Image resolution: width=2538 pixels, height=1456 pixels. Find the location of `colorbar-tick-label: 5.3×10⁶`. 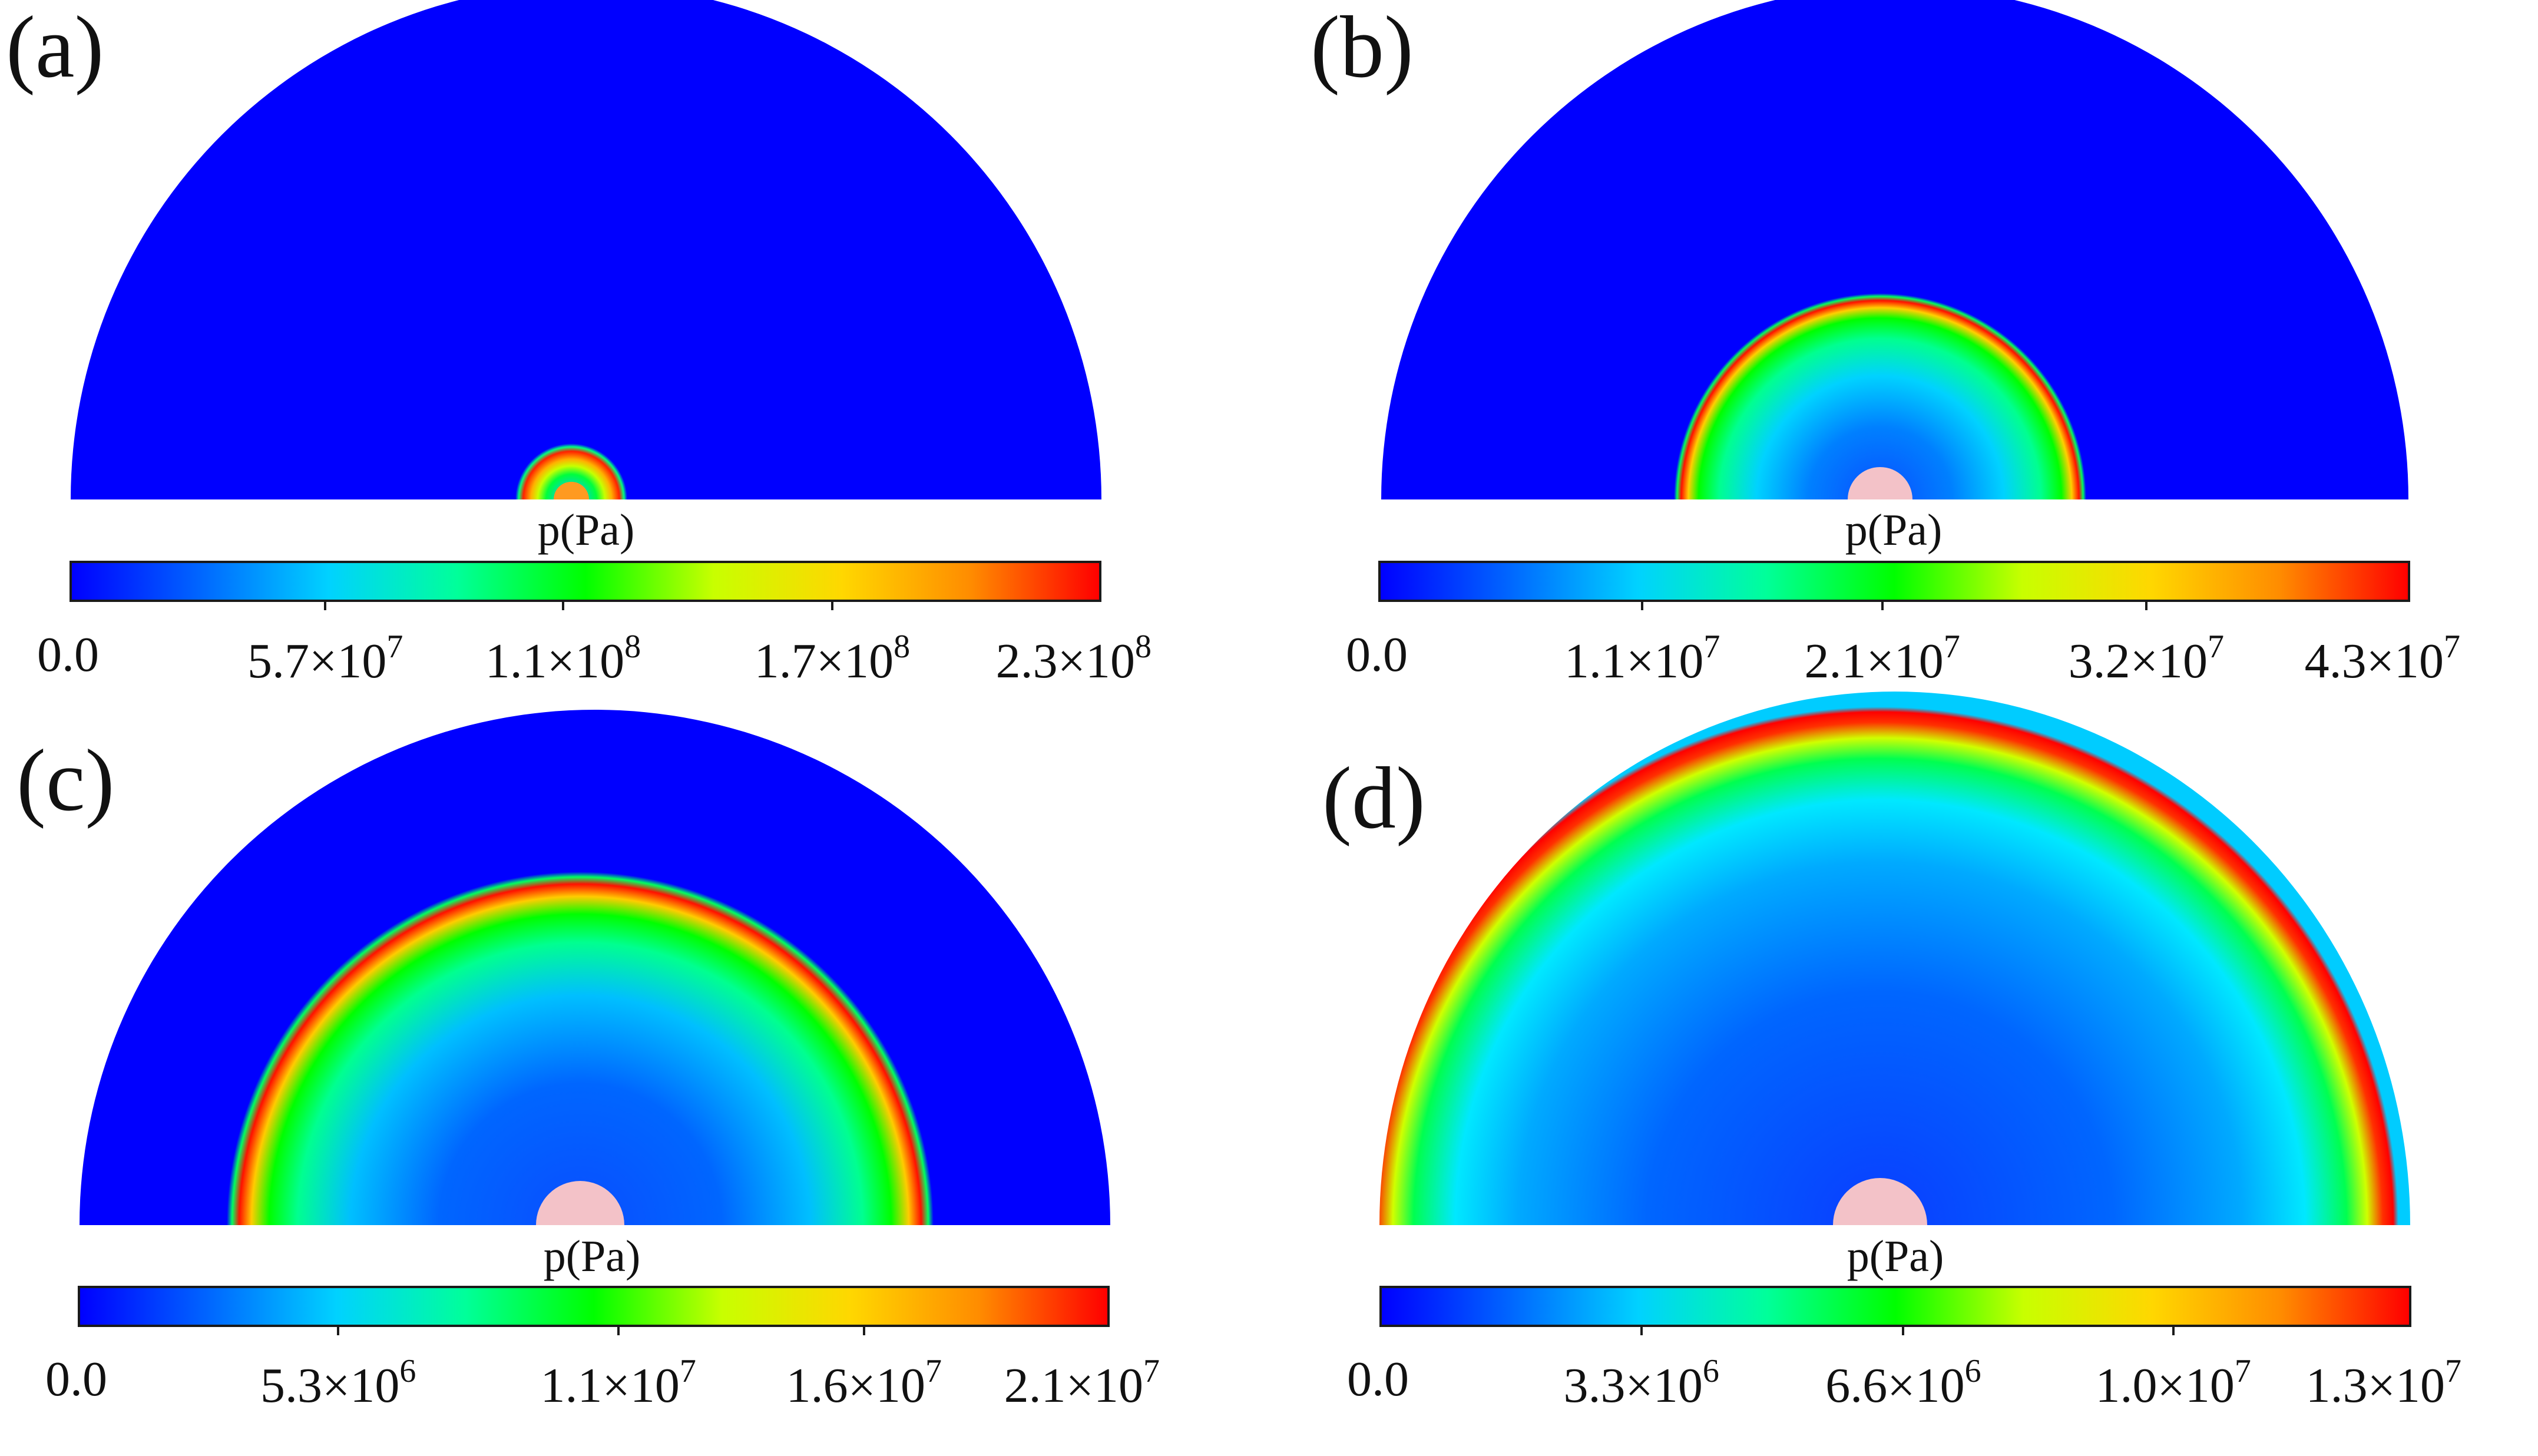

colorbar-tick-label: 5.3×10⁶ is located at coordinates (338, 1383).